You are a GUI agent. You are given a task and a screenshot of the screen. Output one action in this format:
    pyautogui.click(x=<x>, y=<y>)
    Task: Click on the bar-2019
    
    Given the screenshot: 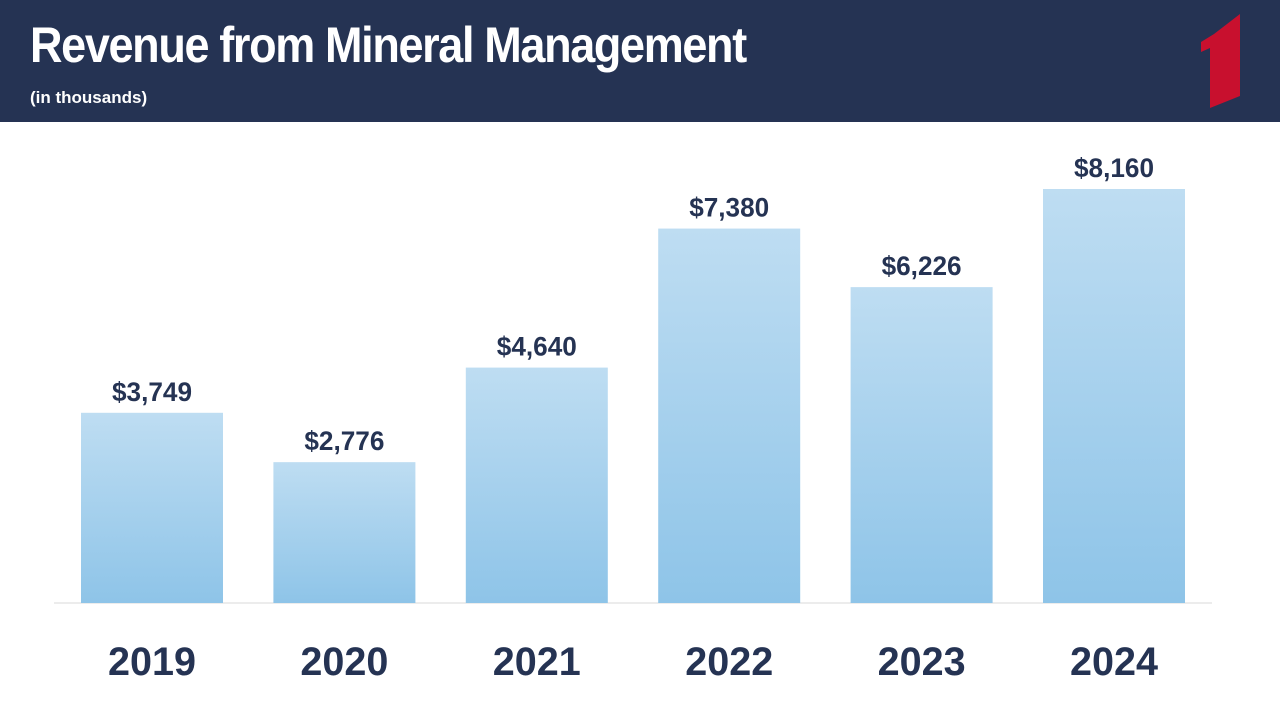 What is the action you would take?
    pyautogui.click(x=152, y=507)
    